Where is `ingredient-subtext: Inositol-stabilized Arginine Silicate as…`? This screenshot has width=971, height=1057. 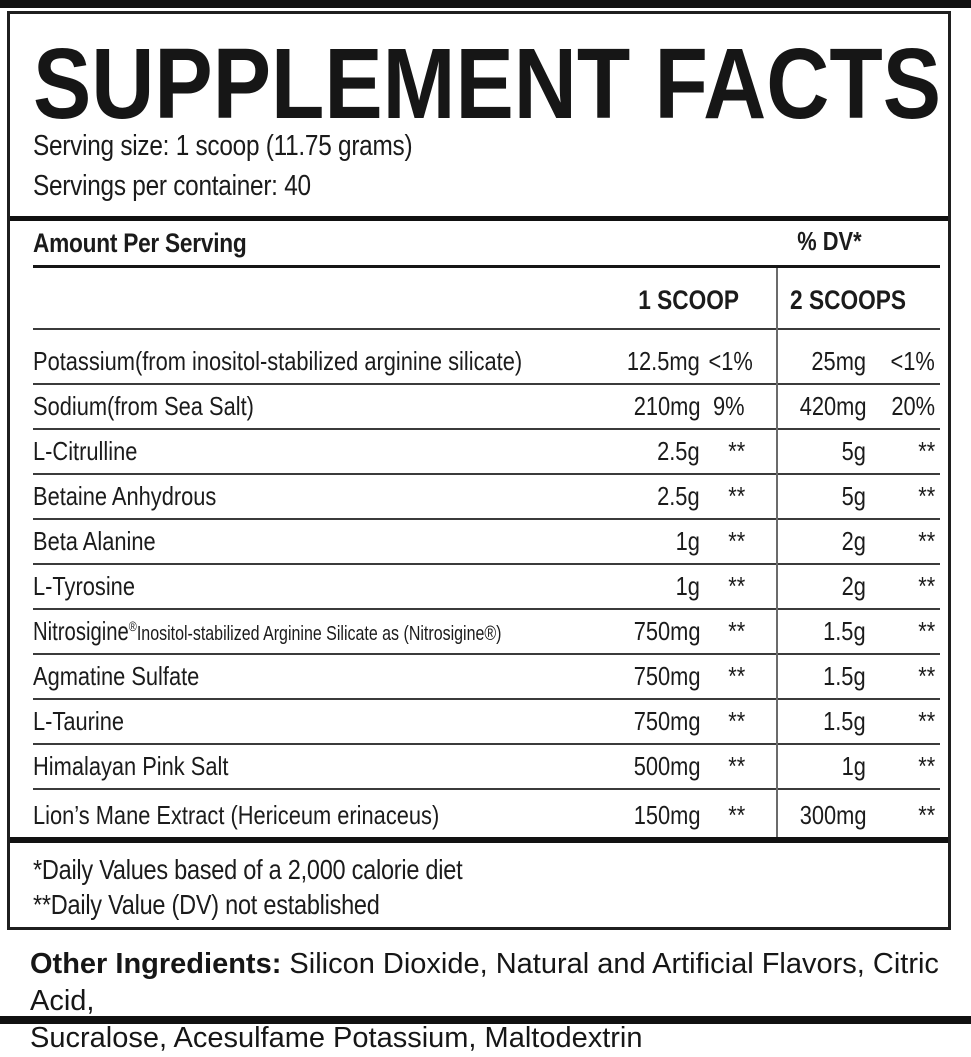 ingredient-subtext: Inositol-stabilized Arginine Silicate as… is located at coordinates (319, 633).